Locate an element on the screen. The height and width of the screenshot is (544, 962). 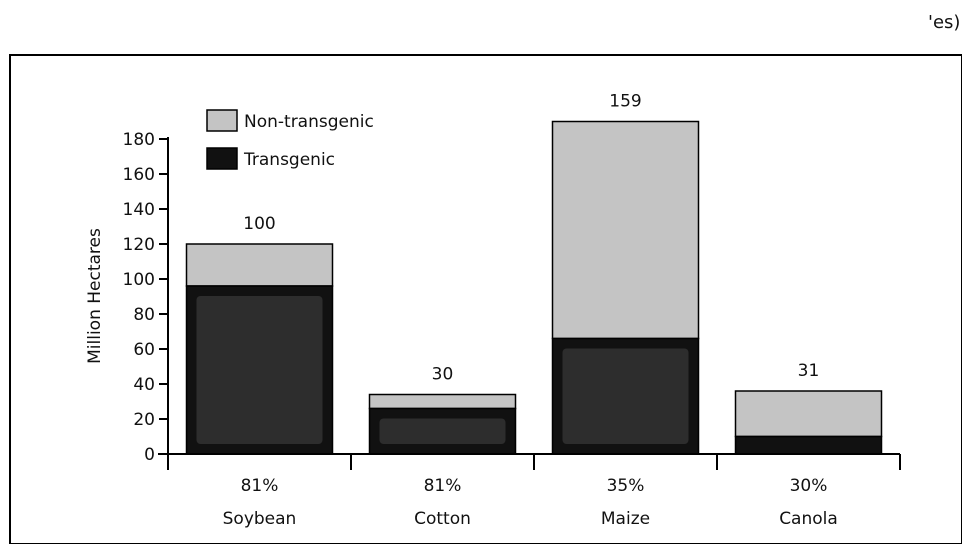
legend-label: Non-transgenic is located at coordinates (309, 122).